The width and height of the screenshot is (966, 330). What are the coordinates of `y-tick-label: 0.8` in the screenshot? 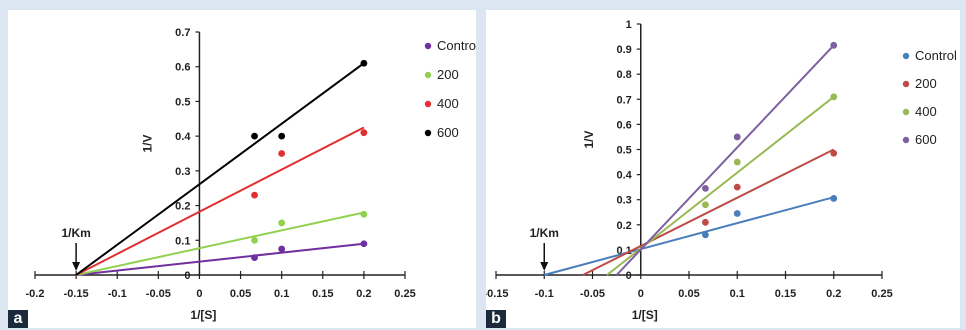 It's located at (623, 75).